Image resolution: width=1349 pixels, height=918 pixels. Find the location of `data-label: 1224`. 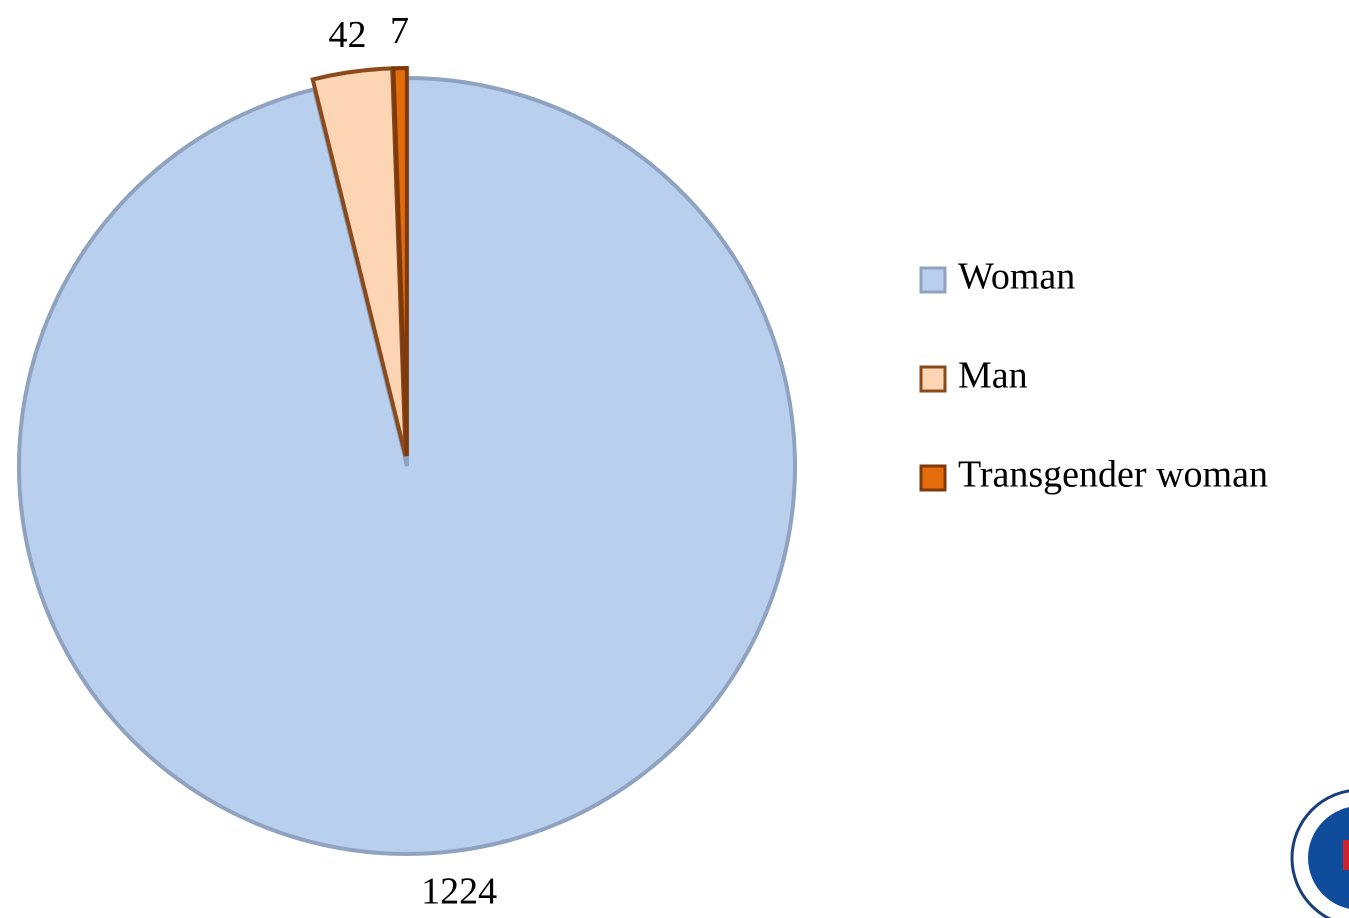

data-label: 1224 is located at coordinates (459, 892).